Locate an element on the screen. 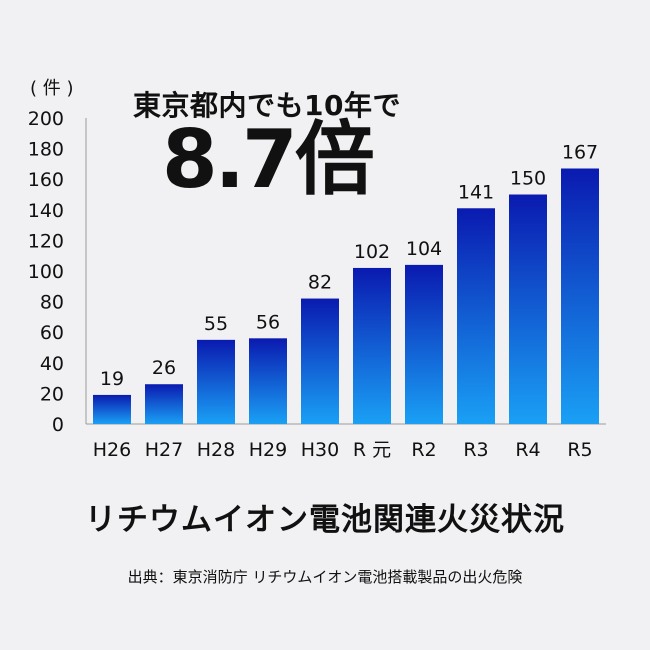 Image resolution: width=650 pixels, height=650 pixels. y-tick-label: 20 is located at coordinates (52, 394).